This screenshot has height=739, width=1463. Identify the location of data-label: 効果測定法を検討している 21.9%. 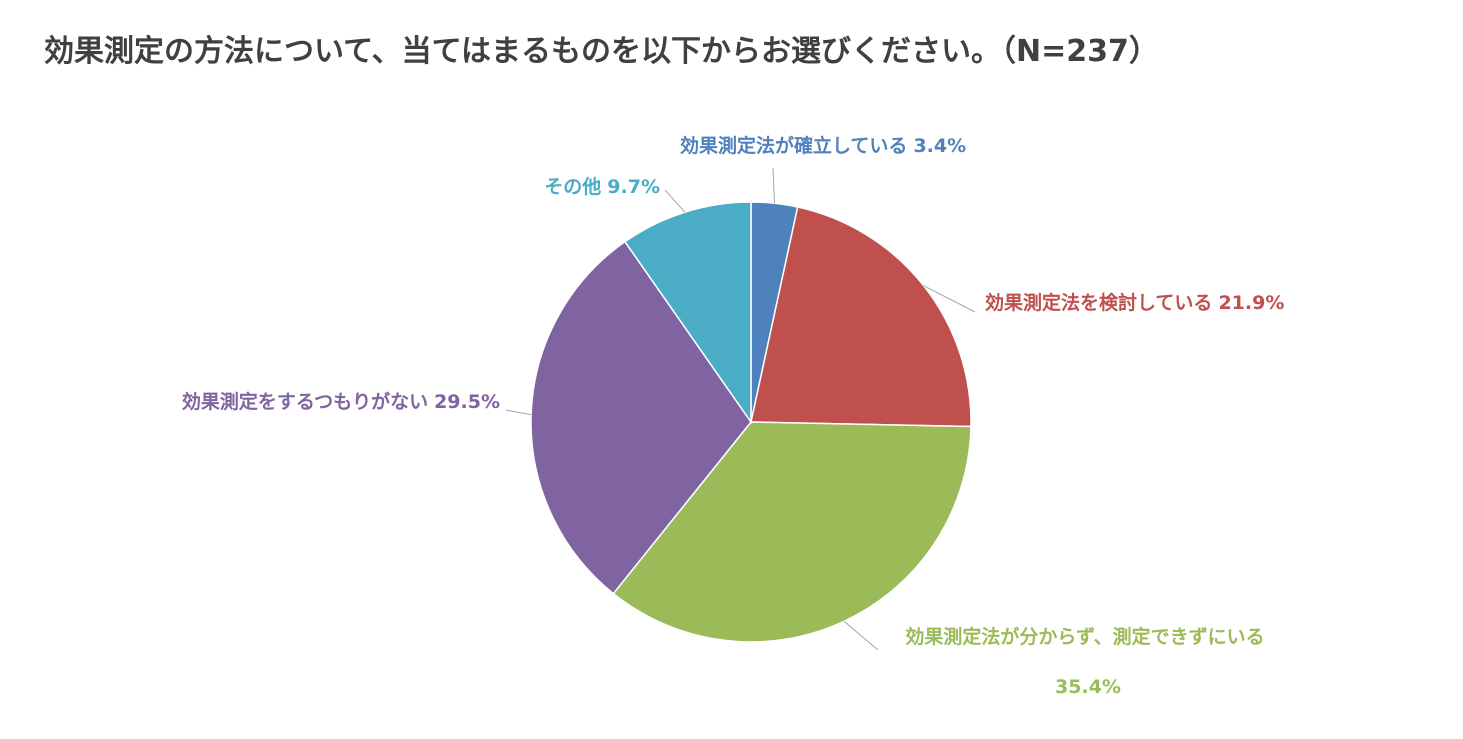
(1185, 303).